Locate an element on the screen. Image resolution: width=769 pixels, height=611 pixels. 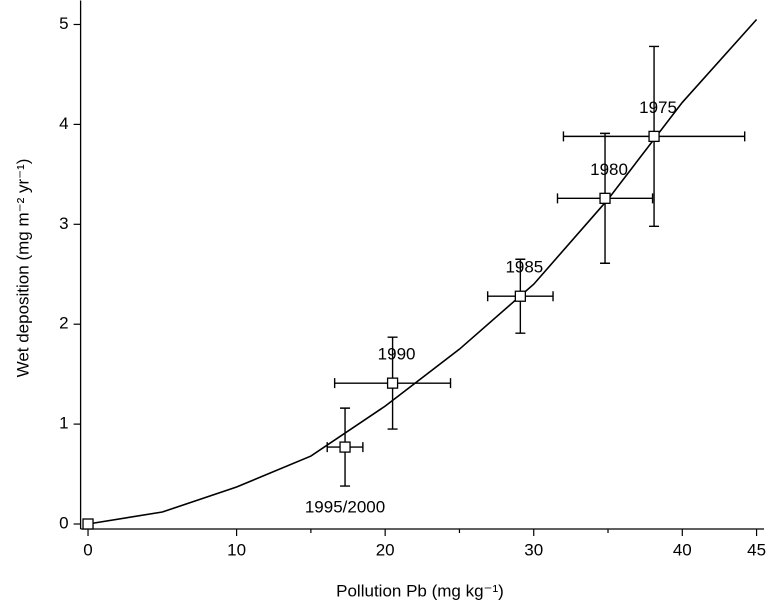
x-tick-label: 0 is located at coordinates (87, 549).